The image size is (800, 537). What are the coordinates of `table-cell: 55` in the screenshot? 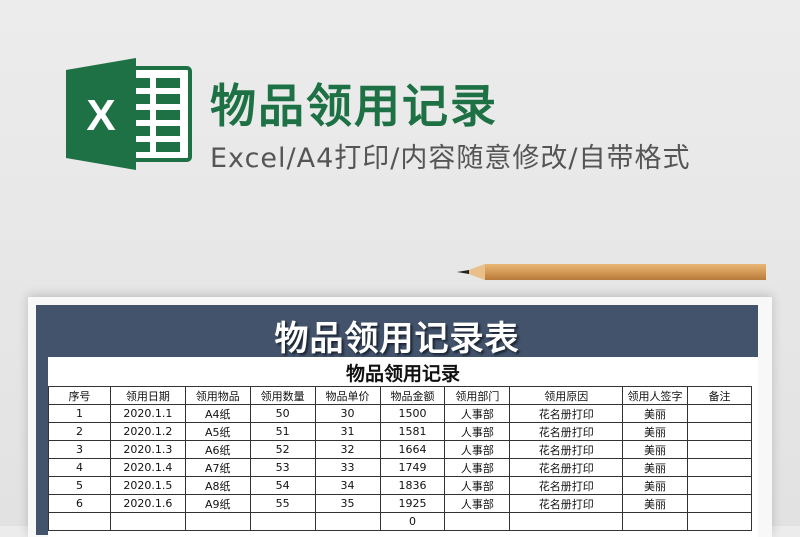 It's located at (282, 503).